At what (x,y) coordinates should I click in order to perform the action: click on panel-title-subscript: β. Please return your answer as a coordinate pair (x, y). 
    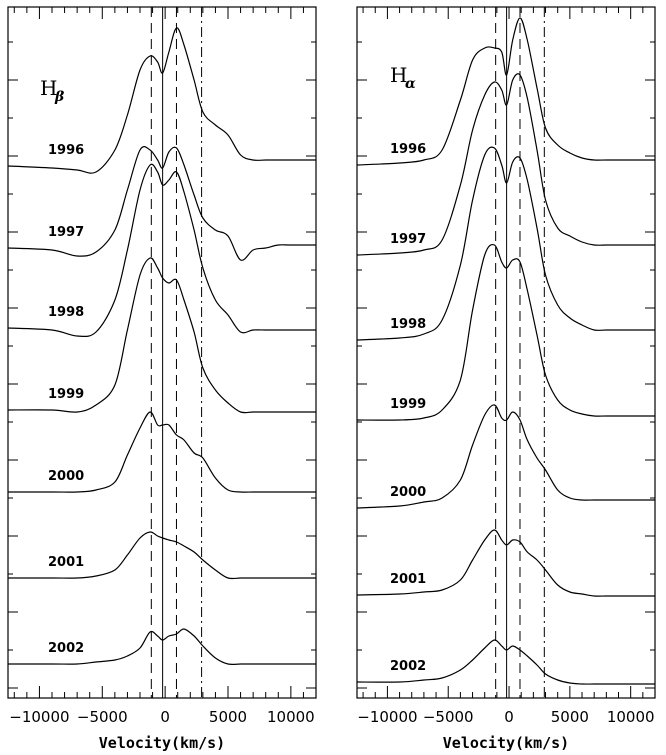
    Looking at the image, I should click on (59, 97).